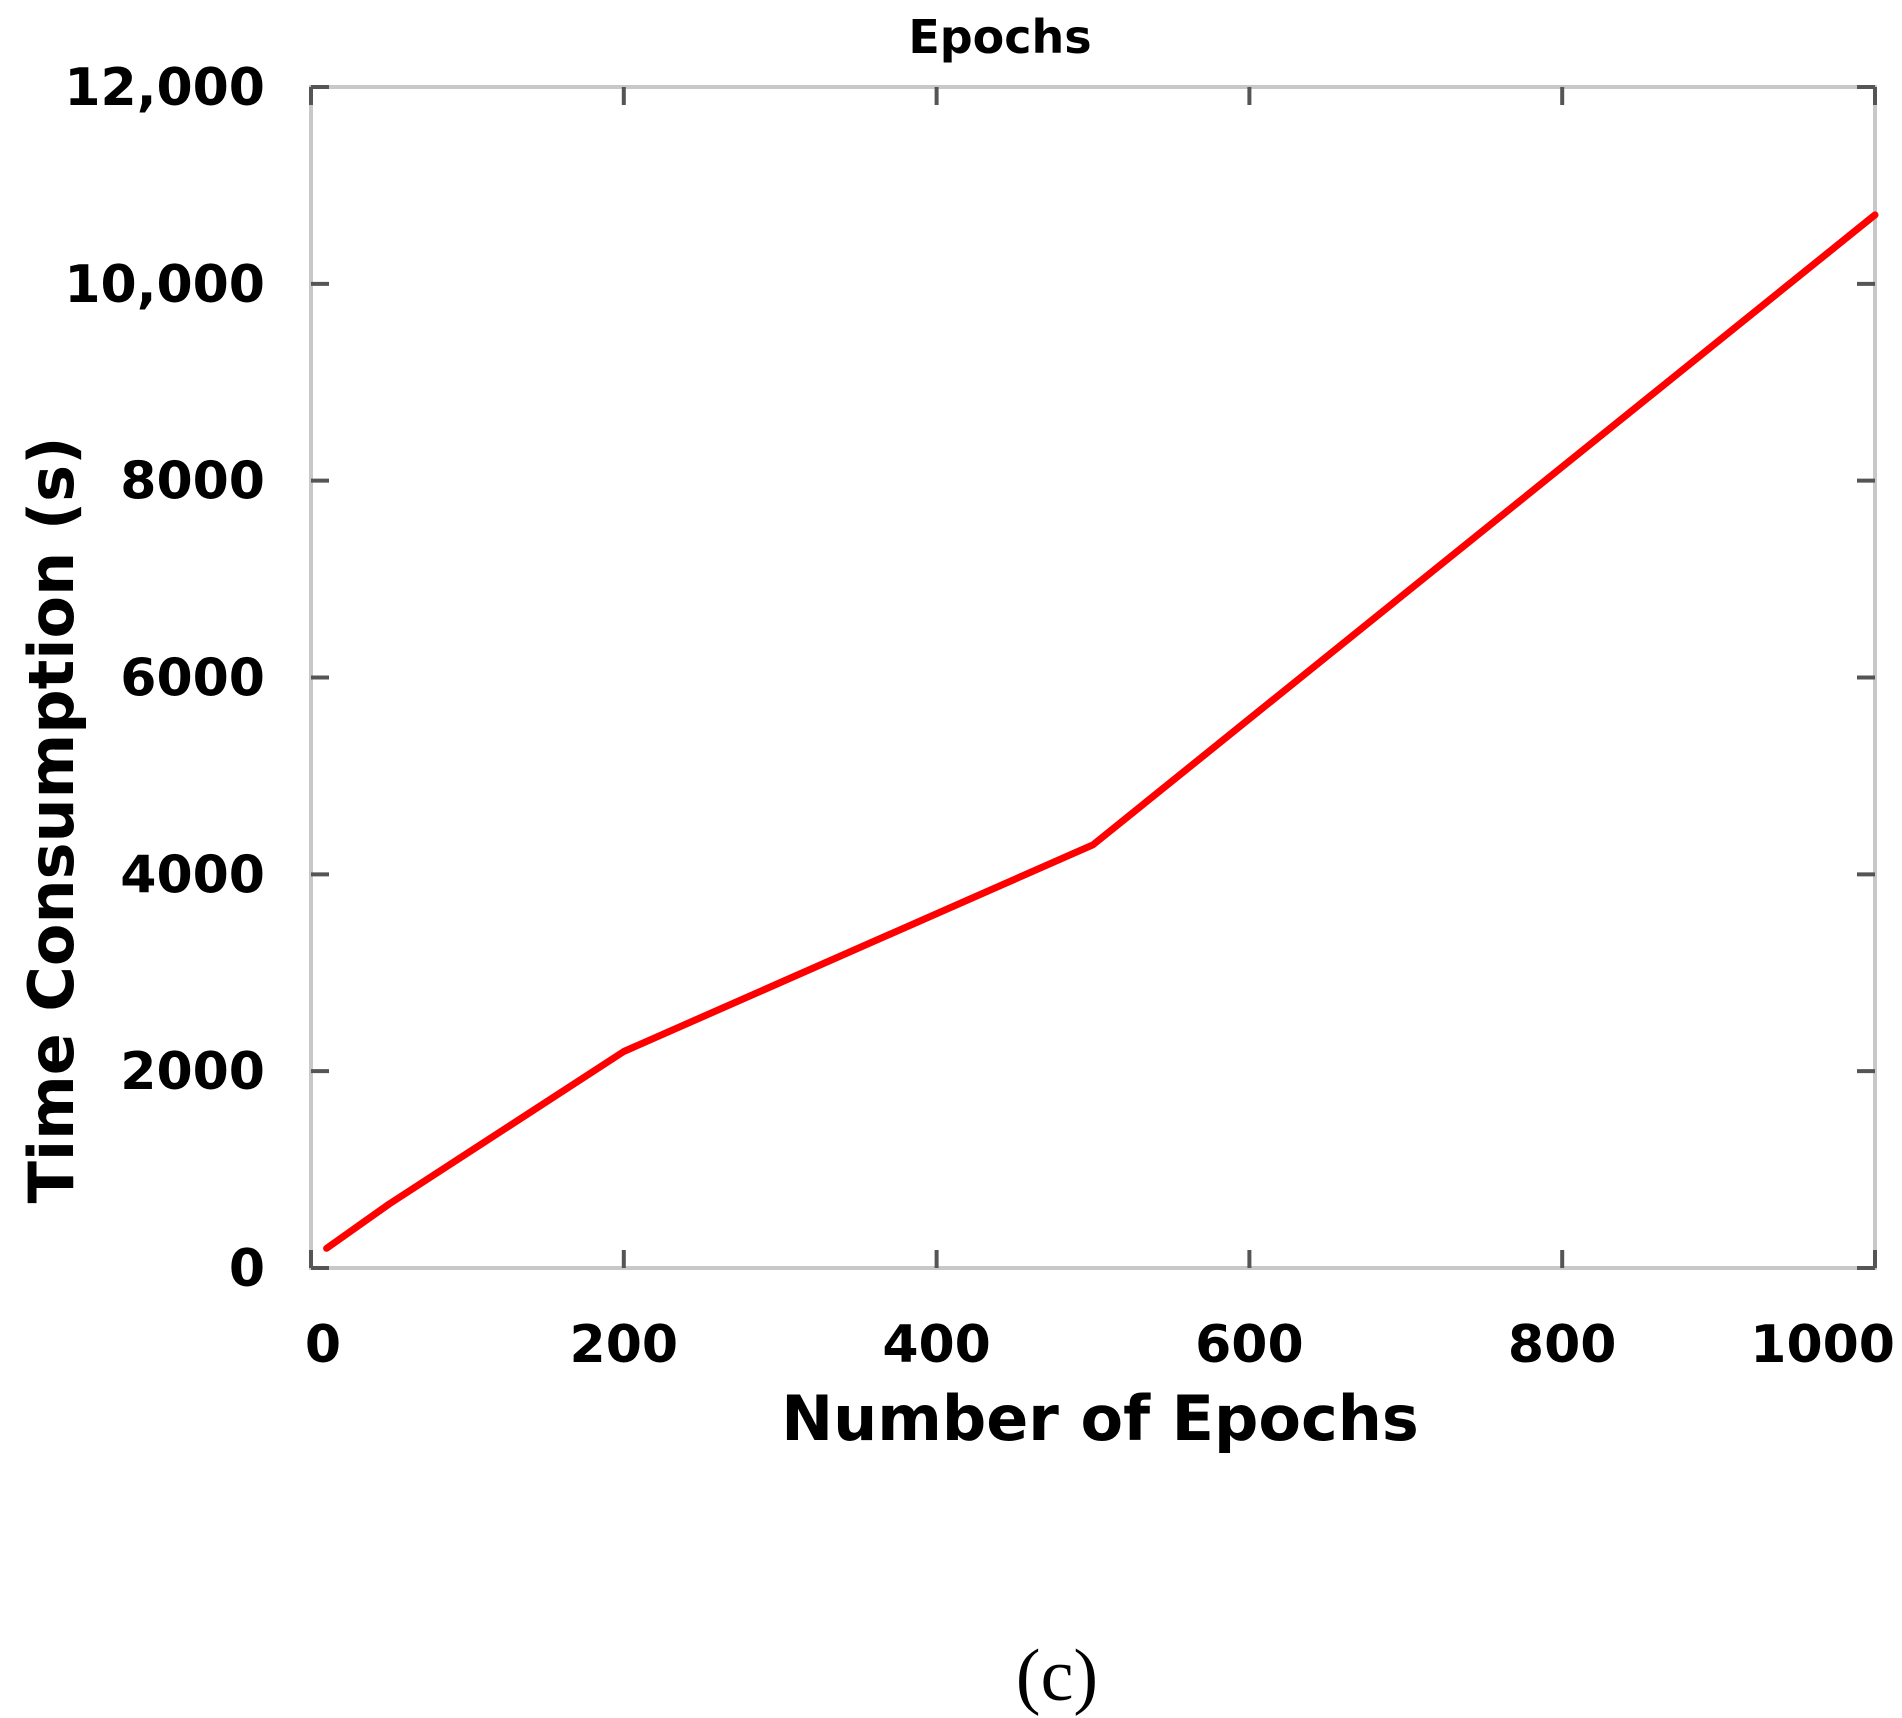  What do you see at coordinates (192, 679) in the screenshot?
I see `y-tick-label: 6000` at bounding box center [192, 679].